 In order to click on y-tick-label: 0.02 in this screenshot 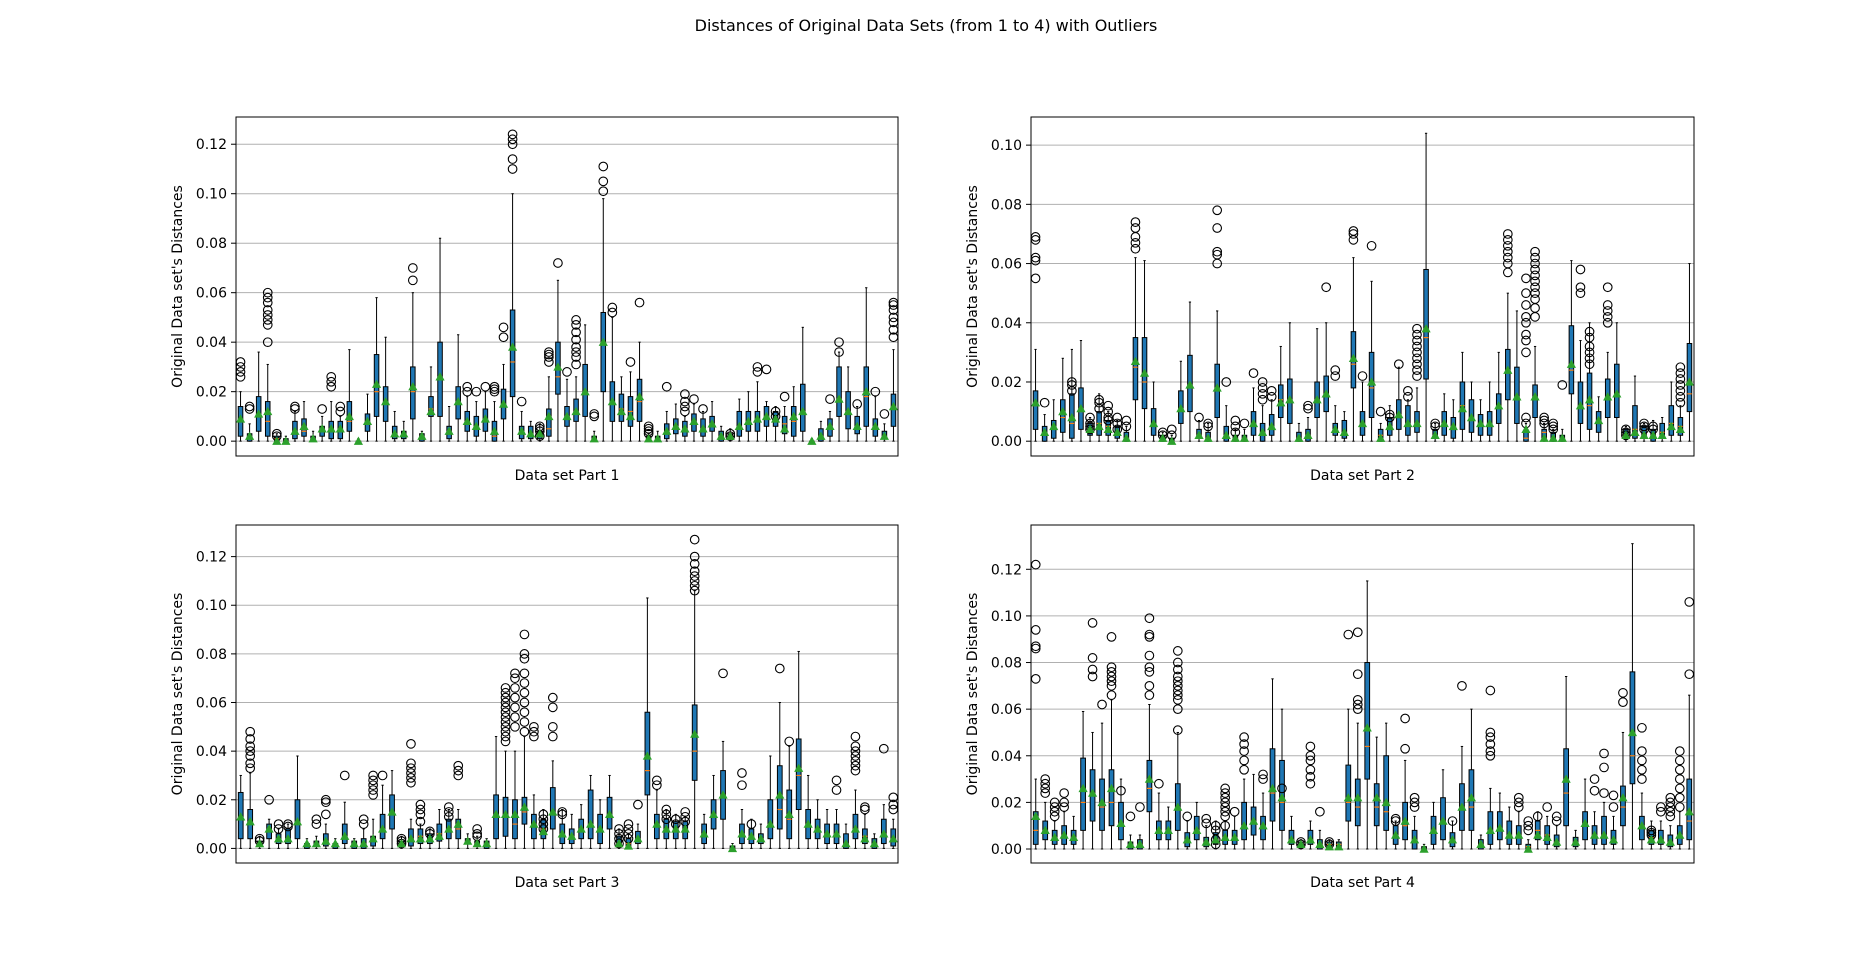, I will do `click(1006, 383)`.